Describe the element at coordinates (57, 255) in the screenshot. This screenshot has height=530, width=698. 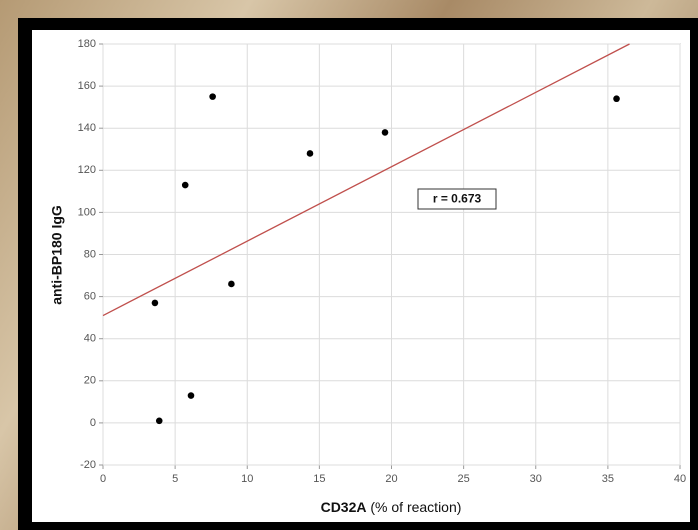
I see `y-axis-label: anti-BP180 IgG` at that location.